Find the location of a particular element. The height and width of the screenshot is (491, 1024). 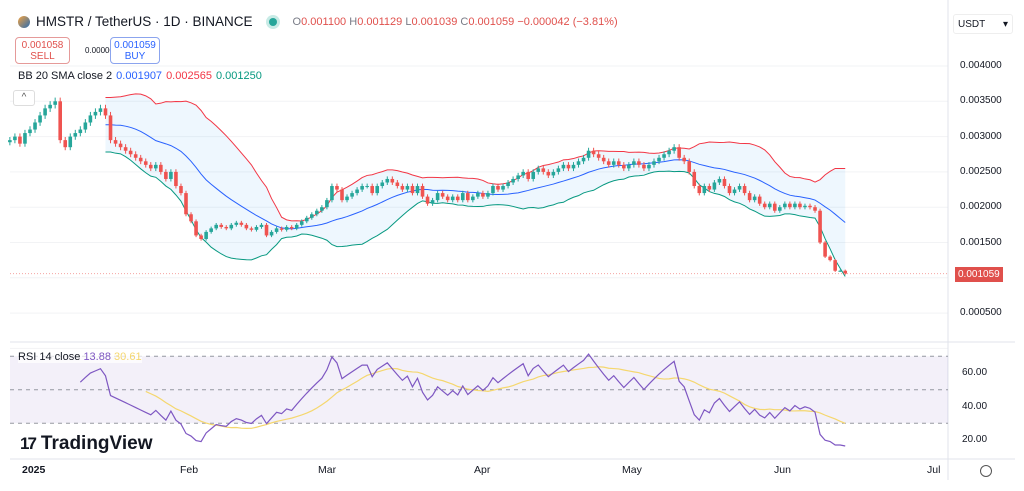

market-open-icon is located at coordinates (272, 21).